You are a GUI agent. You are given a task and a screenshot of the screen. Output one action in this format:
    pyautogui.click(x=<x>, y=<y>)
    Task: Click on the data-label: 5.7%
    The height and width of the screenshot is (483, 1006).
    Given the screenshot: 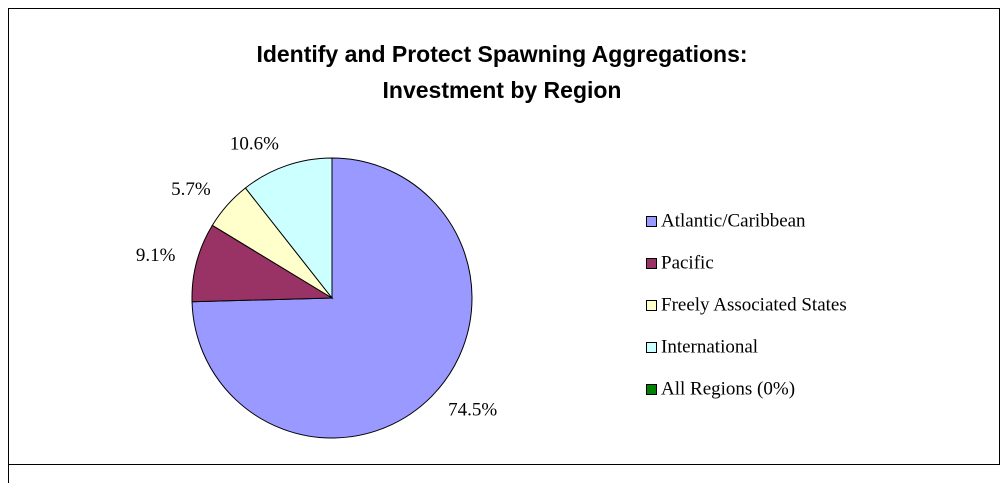 What is the action you would take?
    pyautogui.click(x=191, y=189)
    